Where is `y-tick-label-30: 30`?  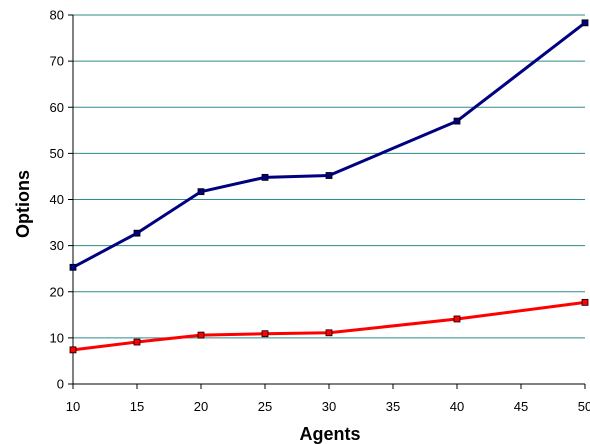 y-tick-label-30: 30 is located at coordinates (57, 245).